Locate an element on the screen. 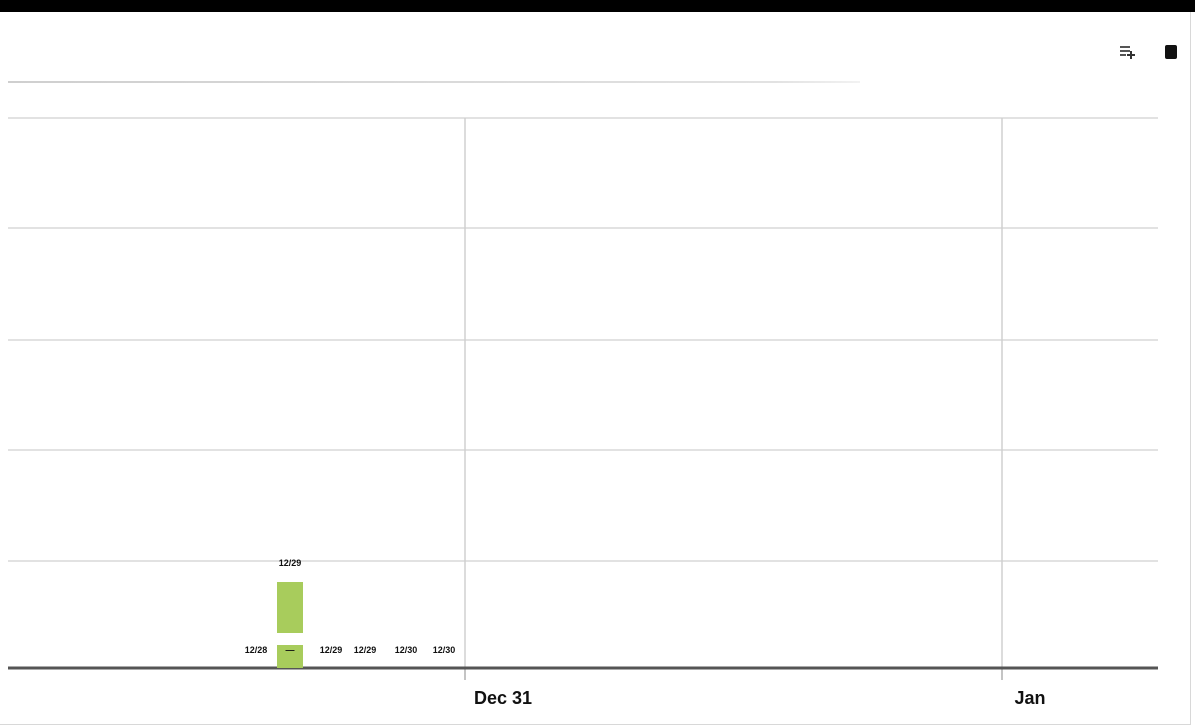  bar is located at coordinates (290, 625).